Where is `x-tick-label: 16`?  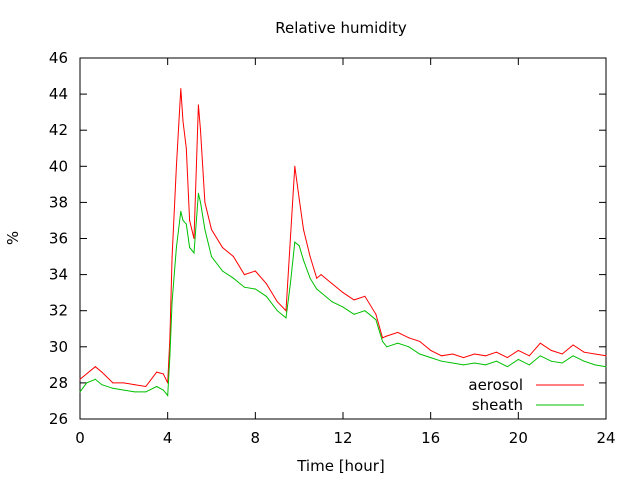
x-tick-label: 16 is located at coordinates (430, 438).